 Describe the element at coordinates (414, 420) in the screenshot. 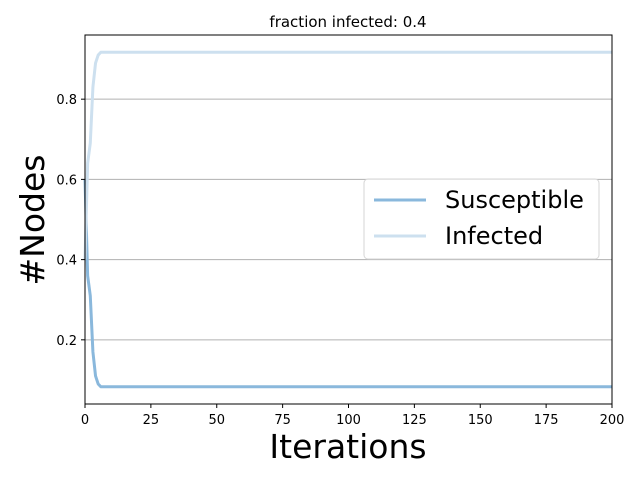

I see `x-tick-label: 125` at that location.